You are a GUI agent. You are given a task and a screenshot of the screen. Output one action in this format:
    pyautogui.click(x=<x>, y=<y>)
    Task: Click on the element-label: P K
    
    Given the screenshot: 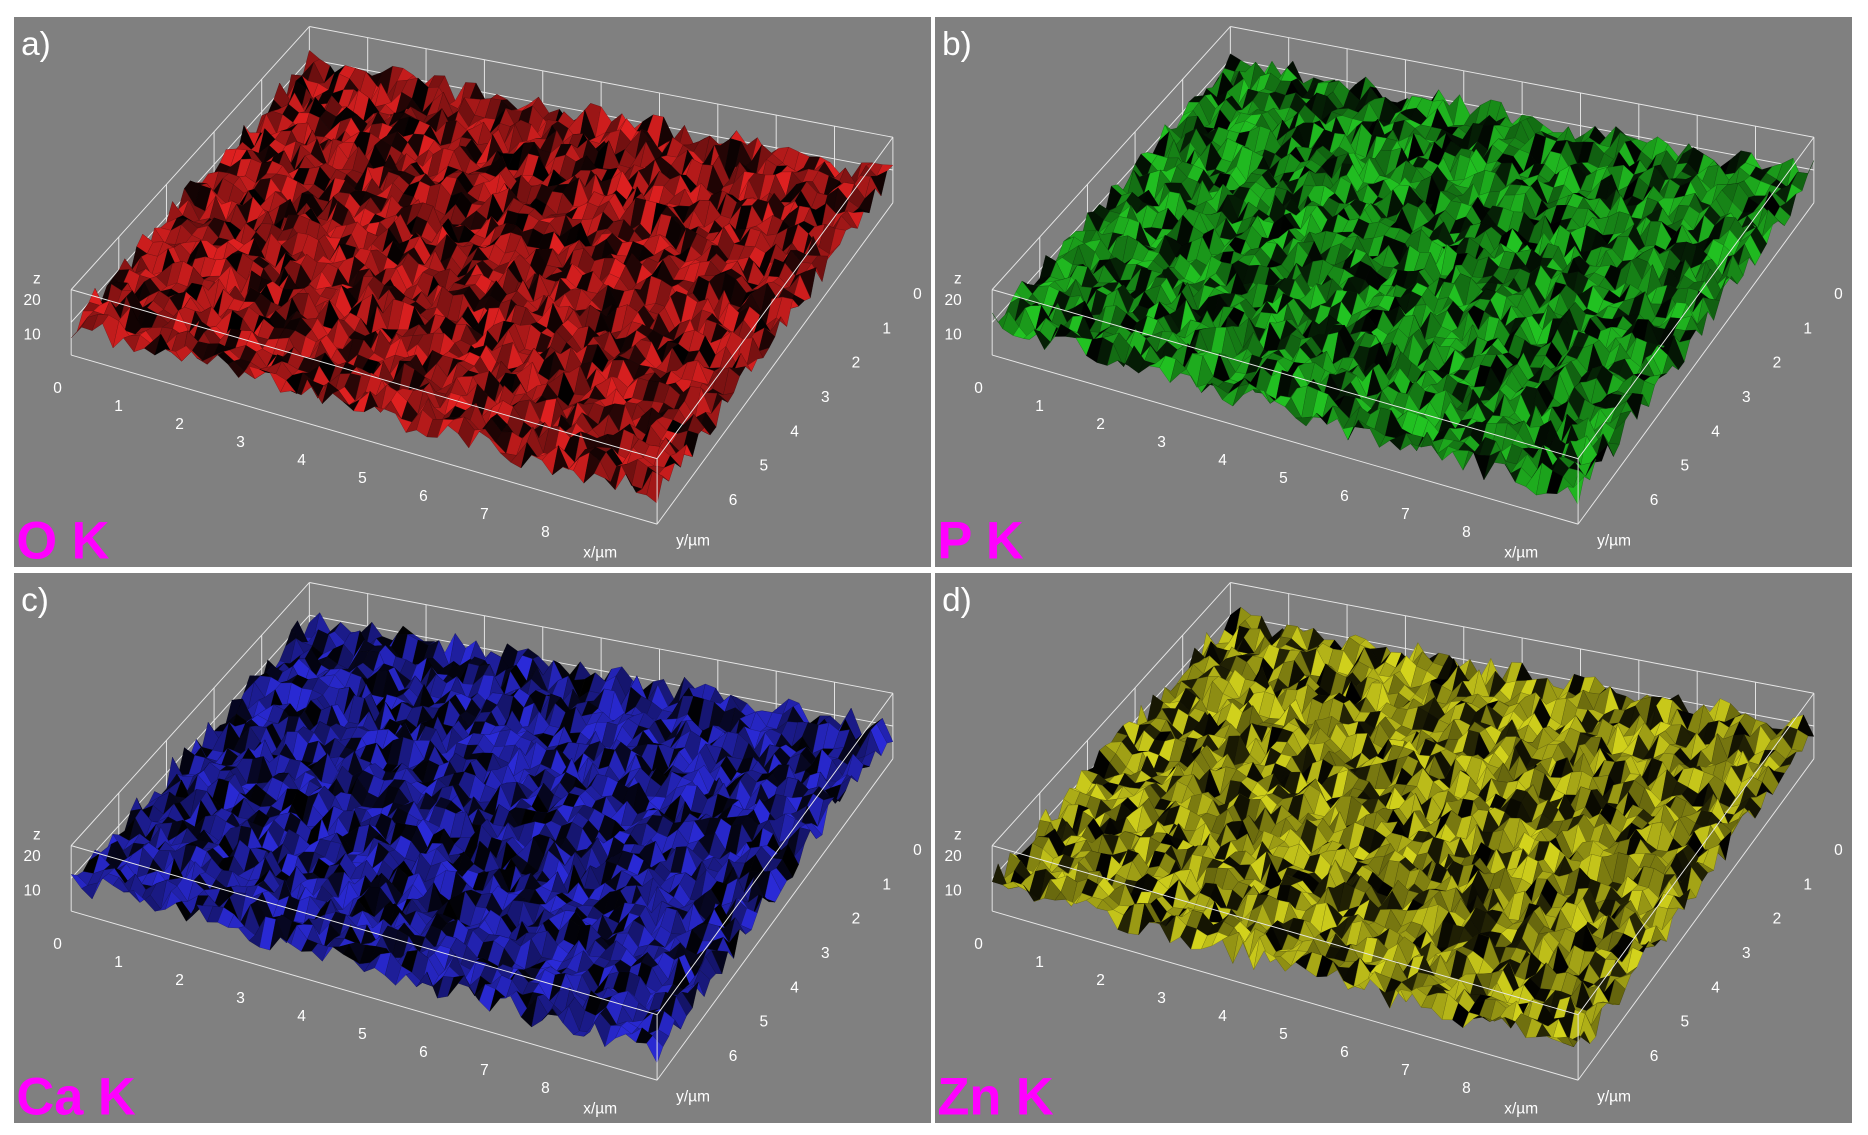 What is the action you would take?
    pyautogui.click(x=980, y=540)
    